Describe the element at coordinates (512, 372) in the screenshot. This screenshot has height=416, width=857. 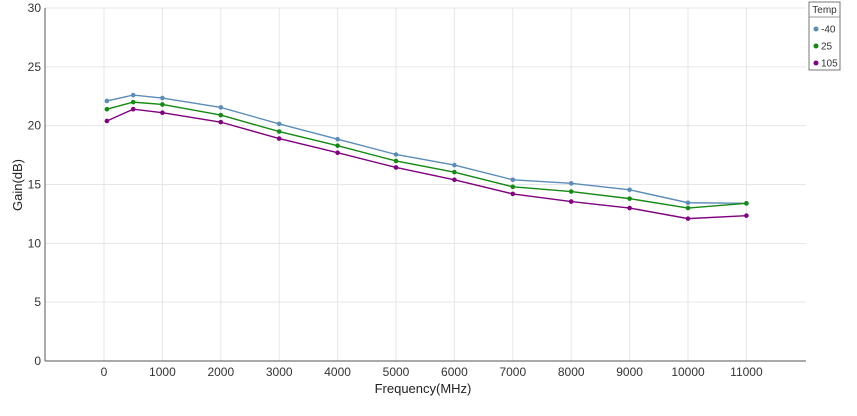
I see `x-tick-label: 7000` at that location.